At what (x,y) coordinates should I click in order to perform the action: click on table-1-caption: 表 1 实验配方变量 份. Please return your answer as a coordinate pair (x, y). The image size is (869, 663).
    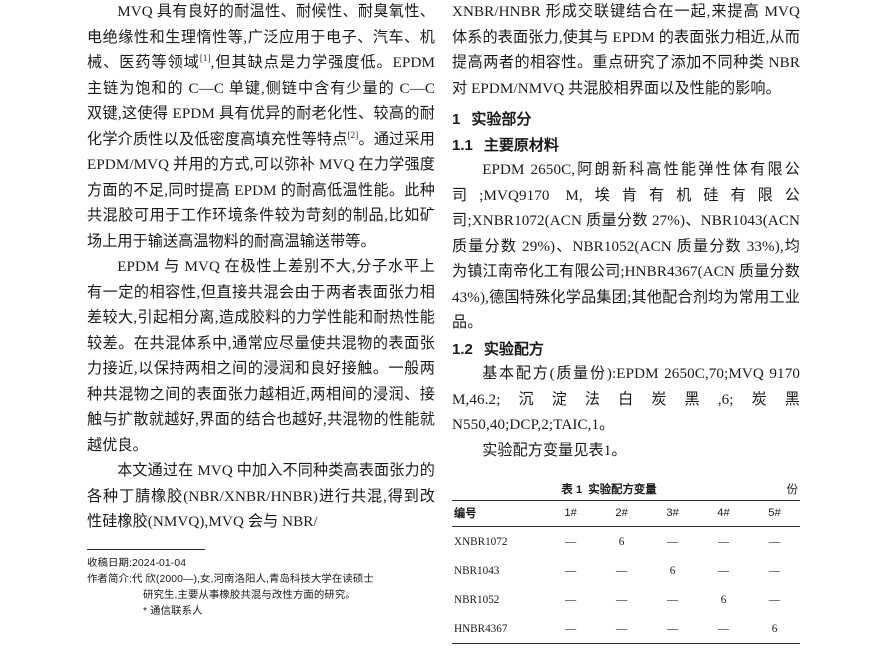
    Looking at the image, I should click on (626, 490).